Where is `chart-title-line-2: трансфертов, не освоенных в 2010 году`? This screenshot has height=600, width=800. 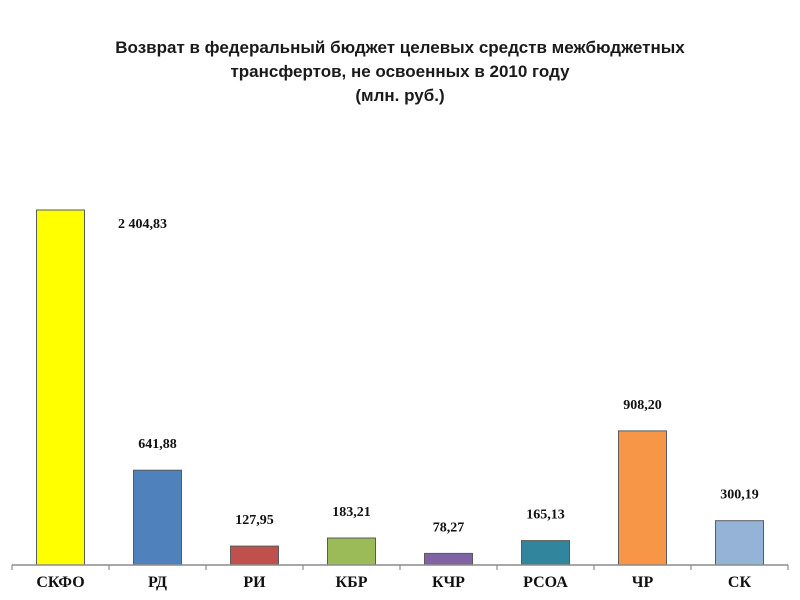 chart-title-line-2: трансфертов, не освоенных в 2010 году is located at coordinates (400, 71).